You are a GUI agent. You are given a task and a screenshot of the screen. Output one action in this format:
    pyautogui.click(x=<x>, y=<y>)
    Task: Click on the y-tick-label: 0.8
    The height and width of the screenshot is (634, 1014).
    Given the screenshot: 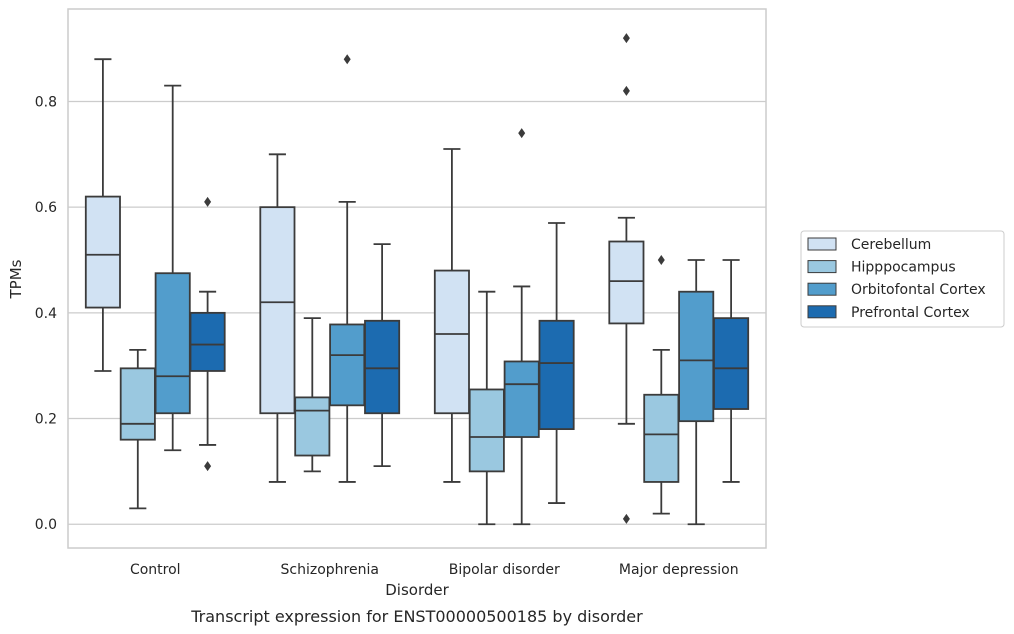 What is the action you would take?
    pyautogui.click(x=46, y=102)
    